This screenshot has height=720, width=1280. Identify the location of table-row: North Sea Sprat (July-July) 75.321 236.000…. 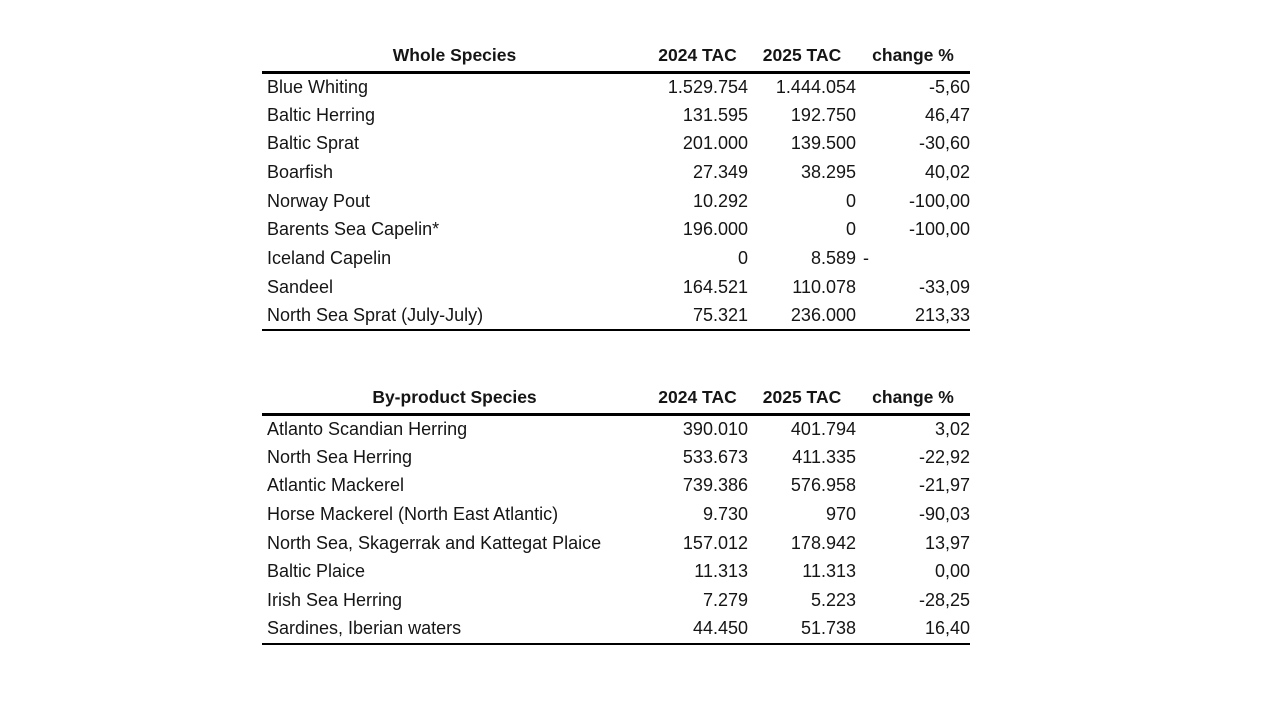
(616, 316).